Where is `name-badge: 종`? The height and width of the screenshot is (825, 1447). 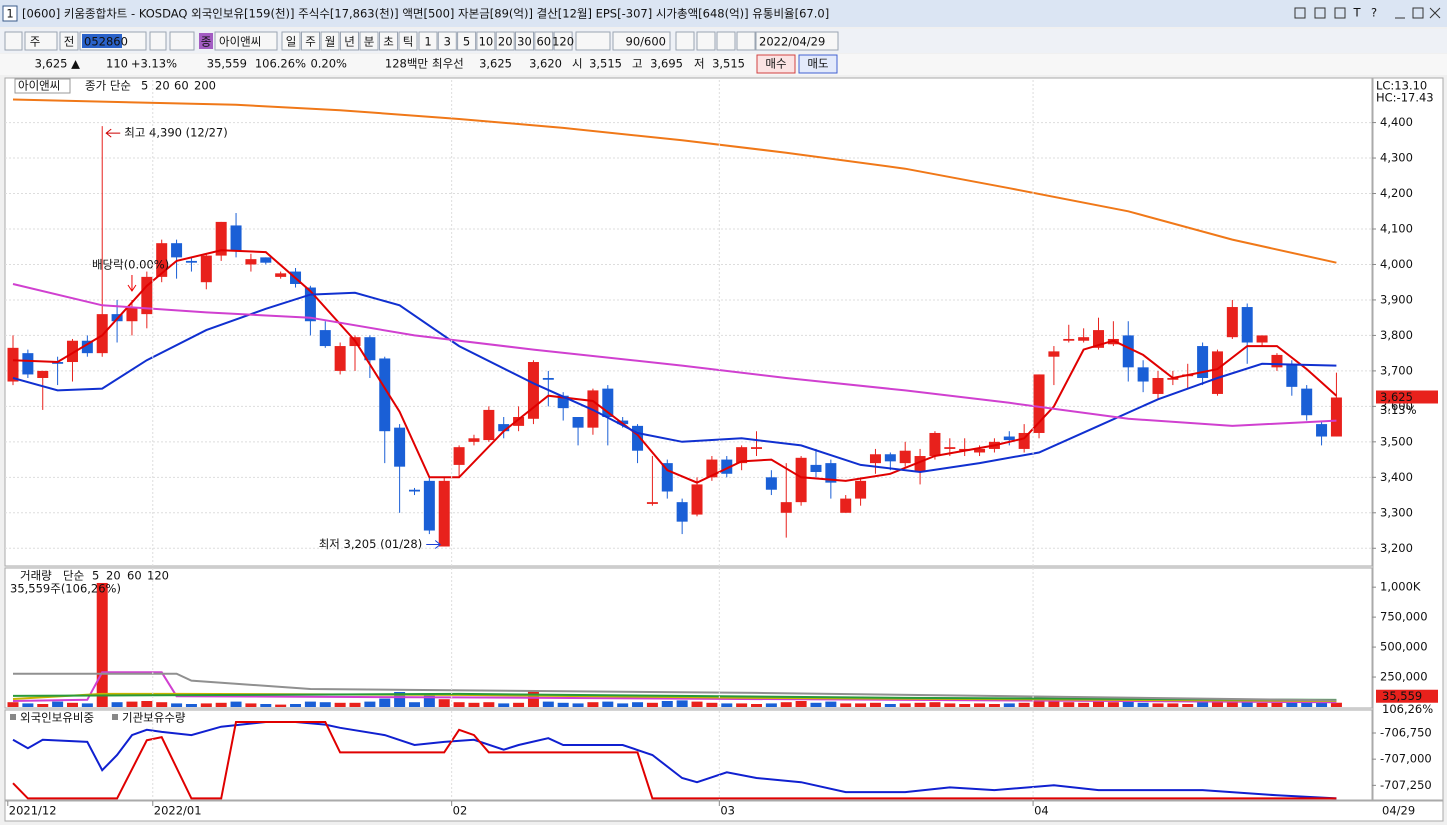
name-badge: 종 is located at coordinates (206, 42).